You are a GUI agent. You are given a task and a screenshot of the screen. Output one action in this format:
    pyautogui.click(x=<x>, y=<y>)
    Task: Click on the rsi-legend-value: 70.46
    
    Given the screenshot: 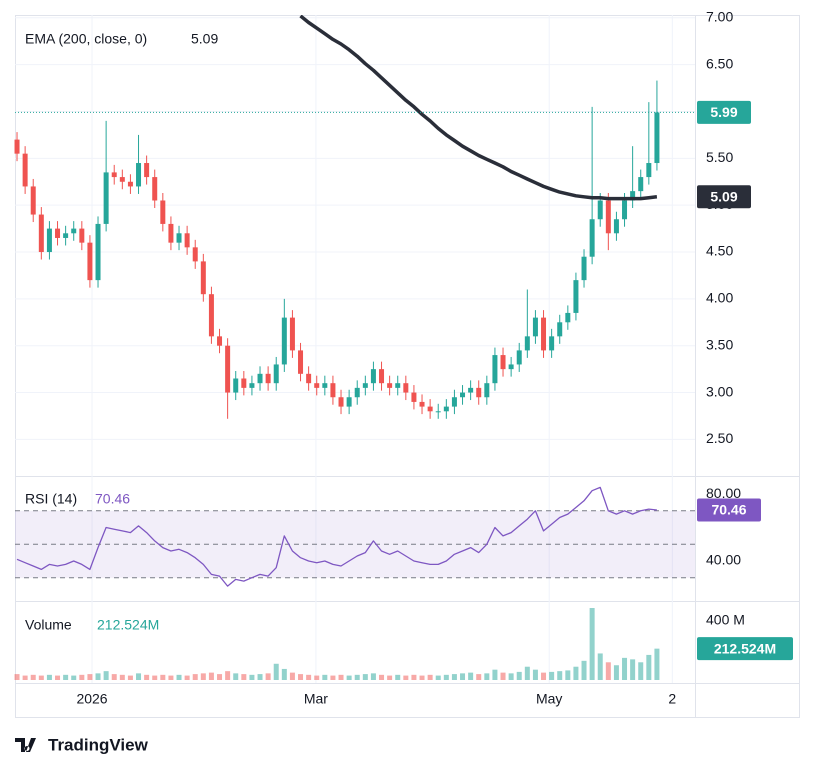 What is the action you would take?
    pyautogui.click(x=112, y=499)
    